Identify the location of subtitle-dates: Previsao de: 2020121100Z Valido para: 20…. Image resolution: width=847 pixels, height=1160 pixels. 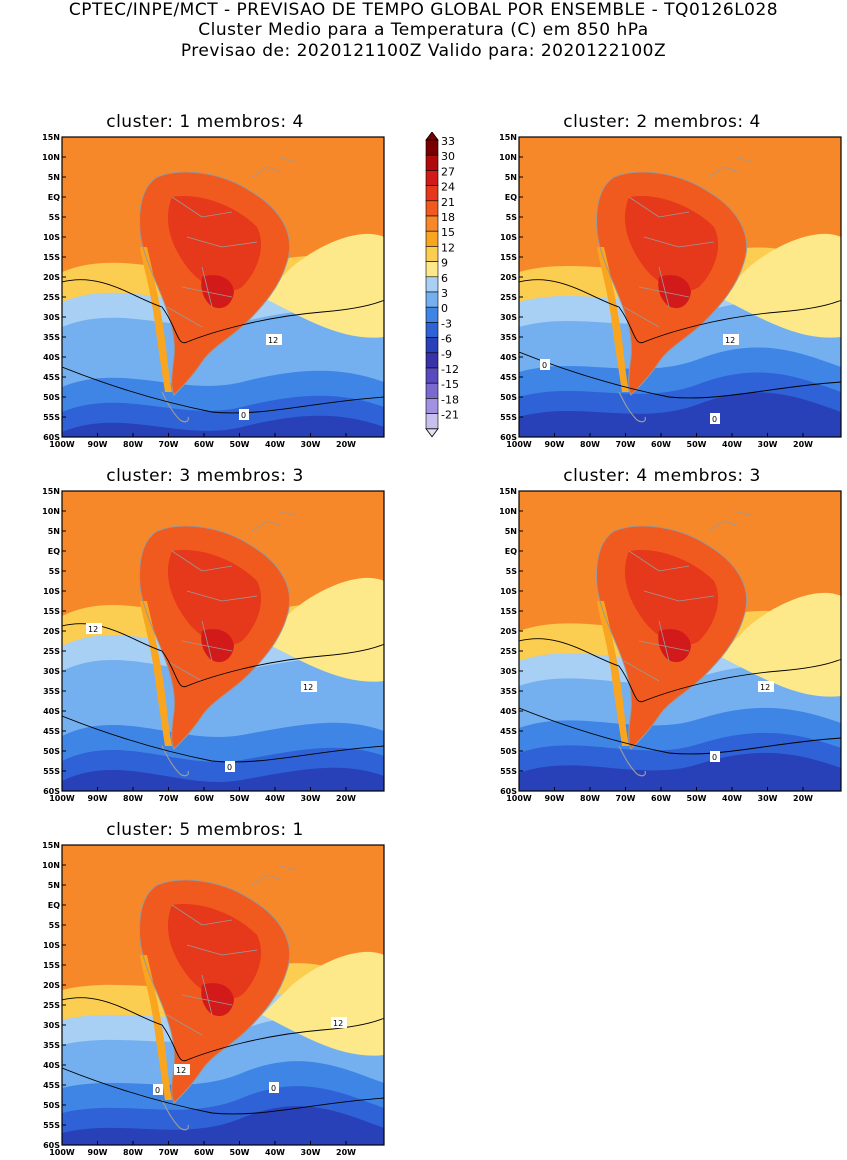
(423, 51).